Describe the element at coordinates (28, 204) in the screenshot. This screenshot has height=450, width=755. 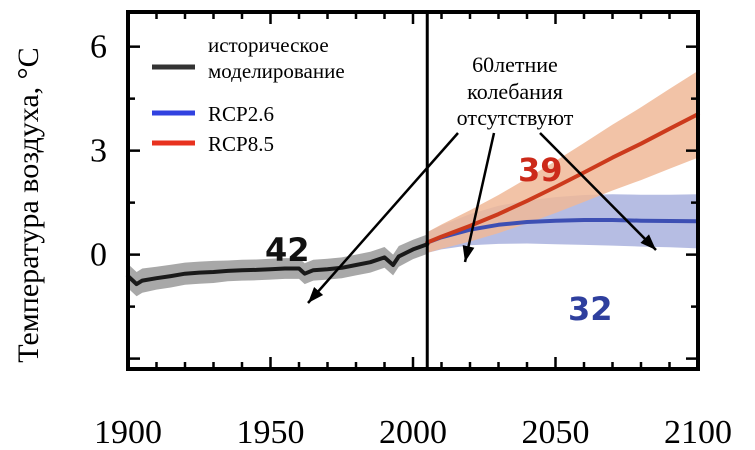
I see `y-axis-label: Температура воздуха, °С` at that location.